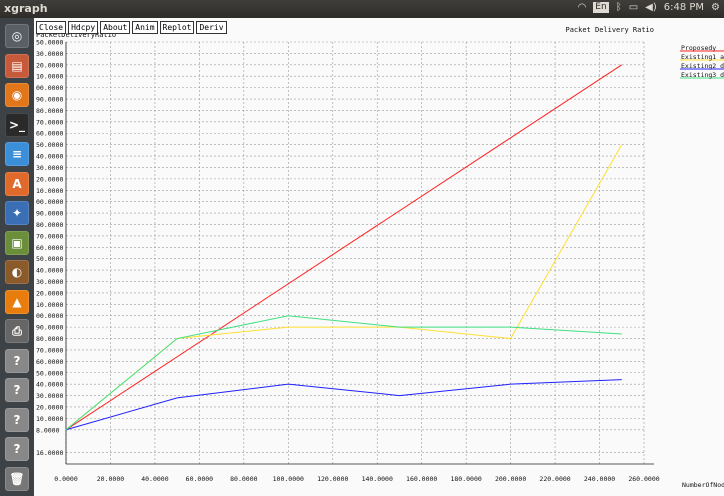 The width and height of the screenshot is (724, 496). Describe the element at coordinates (332, 479) in the screenshot. I see `x-tick-label: 120.0000` at that location.